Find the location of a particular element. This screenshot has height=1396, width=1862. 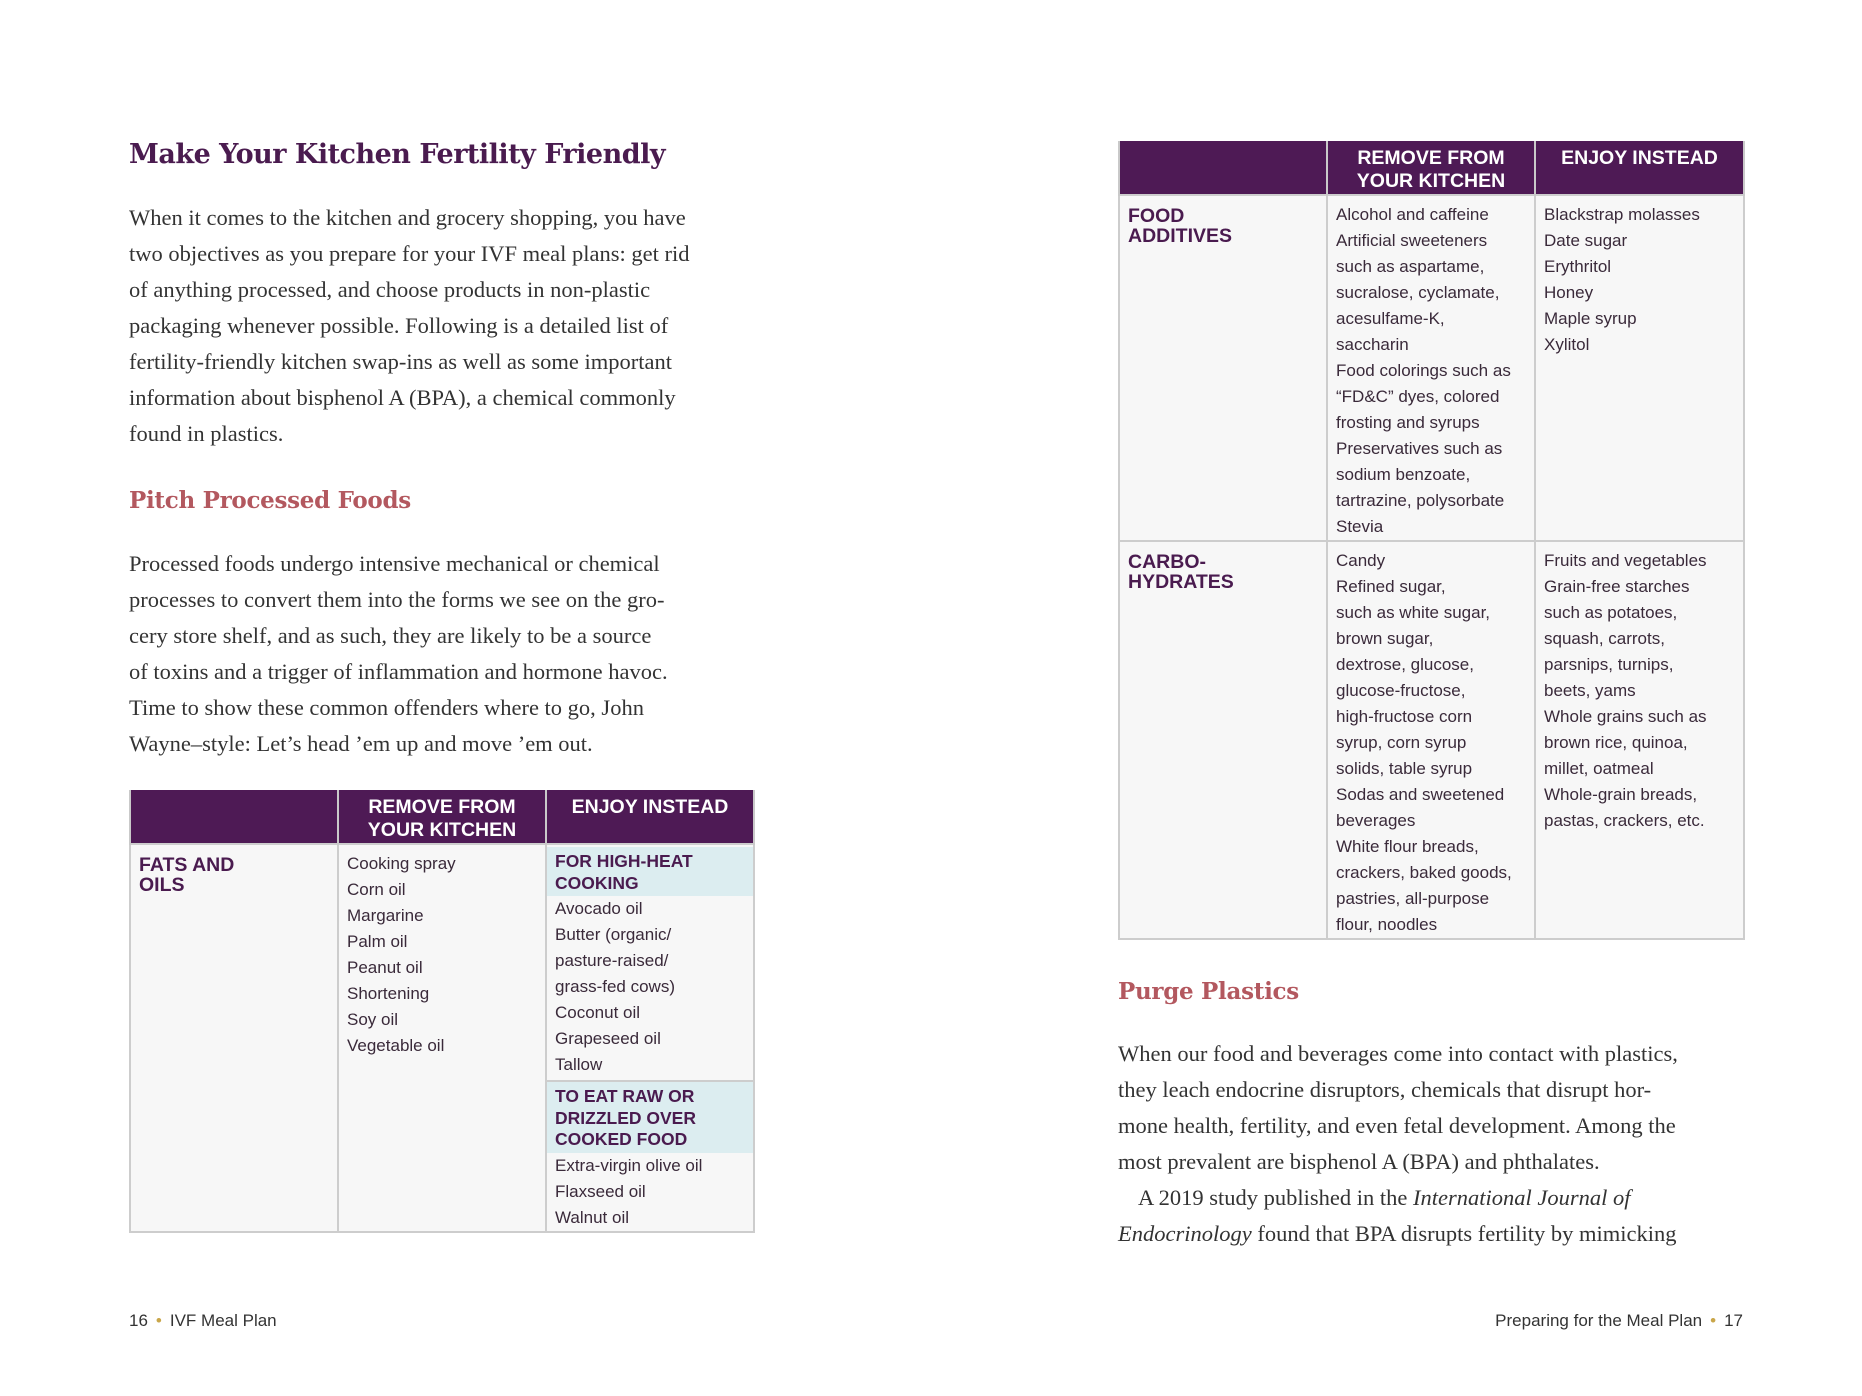

list-item: pastries, all-purpose is located at coordinates (1413, 898).